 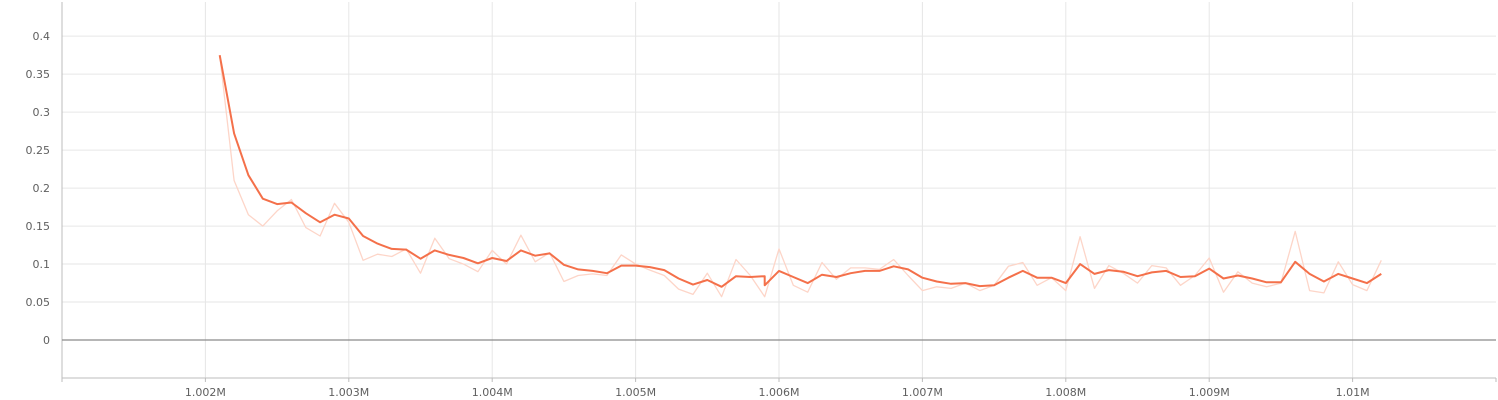 I want to click on x-tick-label: 1.008M, so click(x=1065, y=392).